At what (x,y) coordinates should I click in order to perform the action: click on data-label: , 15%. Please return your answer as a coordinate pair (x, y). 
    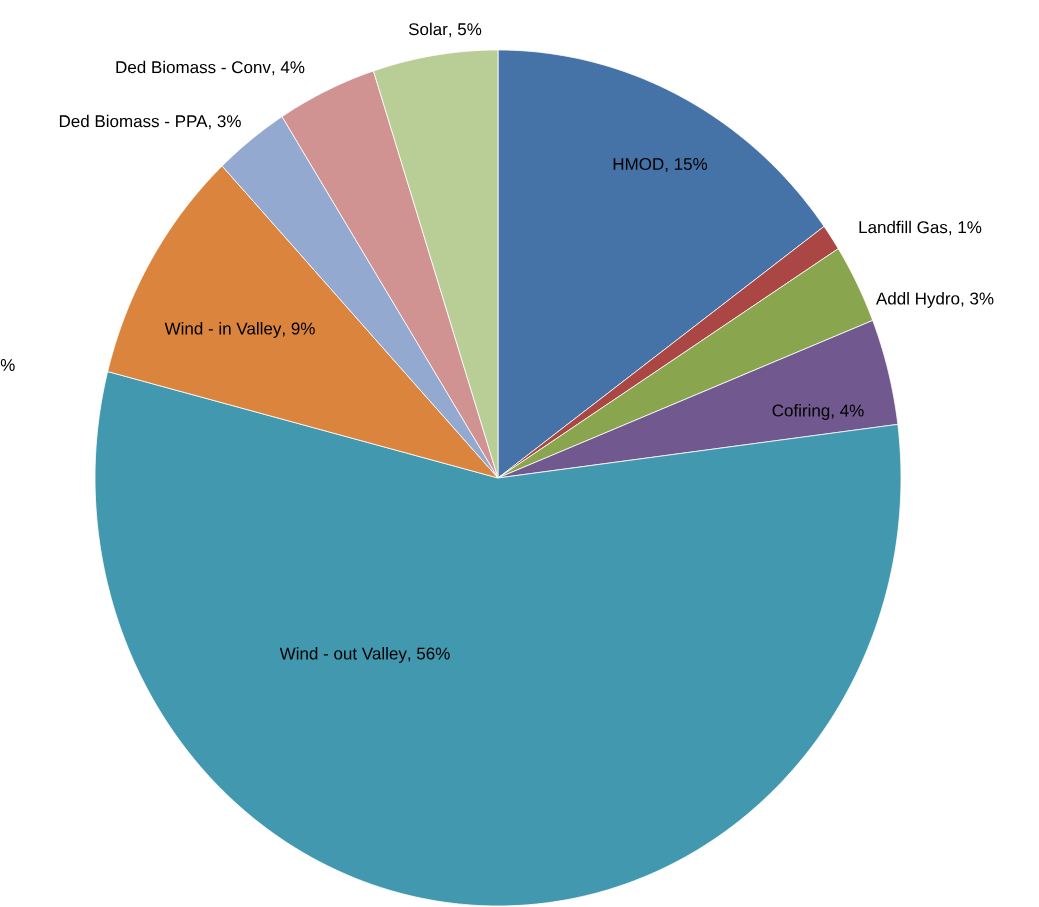
    Looking at the image, I should click on (686, 165).